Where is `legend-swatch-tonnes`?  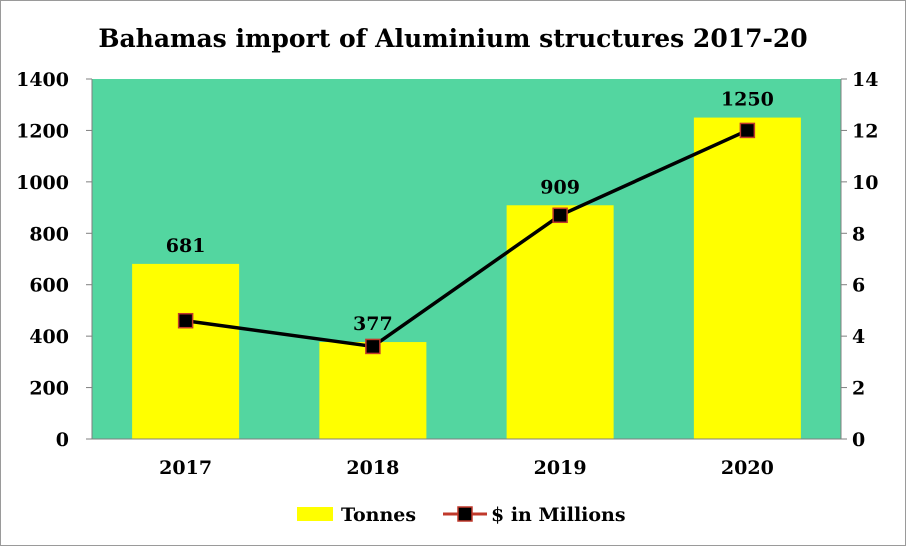 legend-swatch-tonnes is located at coordinates (315, 514).